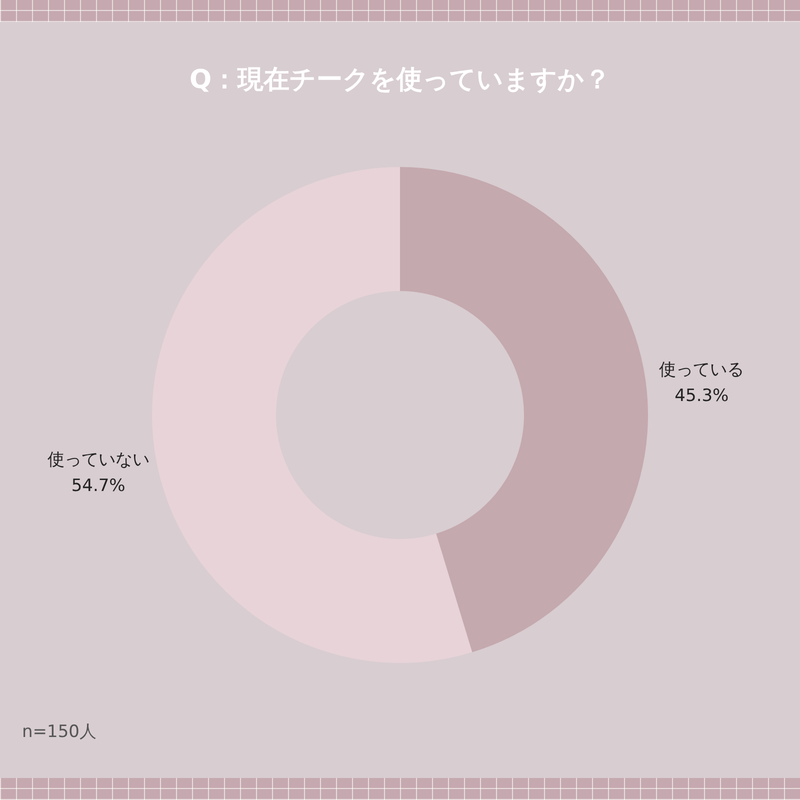 The width and height of the screenshot is (800, 800). What do you see at coordinates (59, 732) in the screenshot?
I see `text: n=150人` at bounding box center [59, 732].